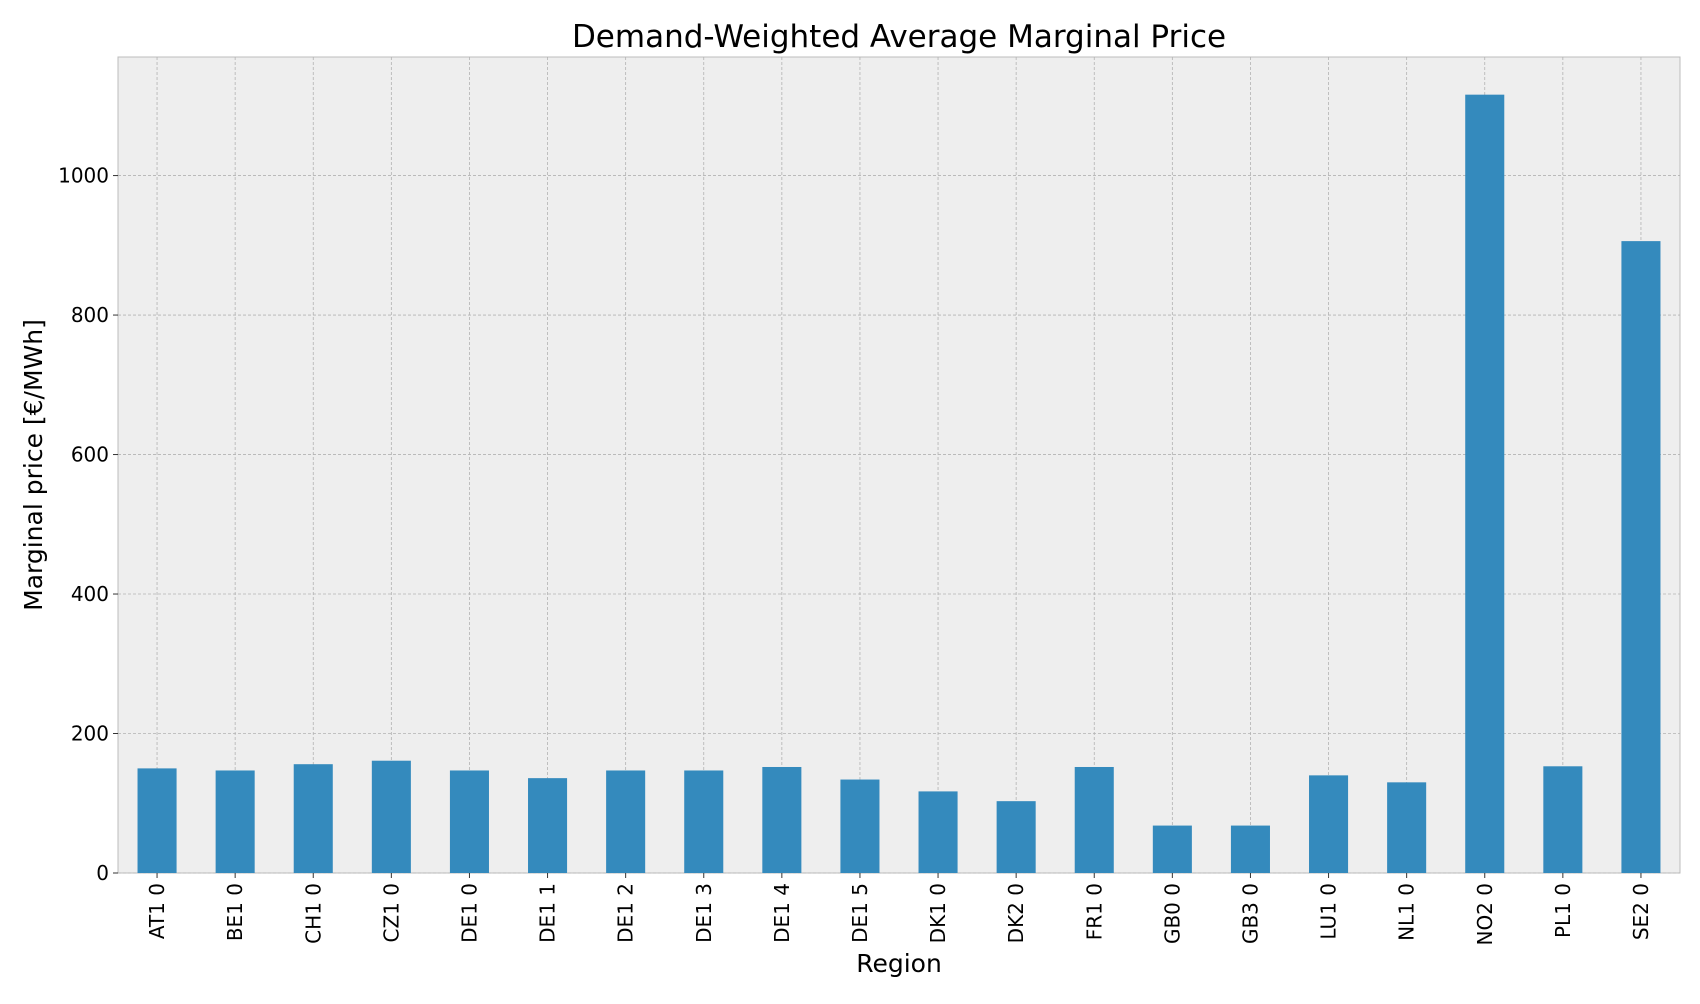 The image size is (1700, 1004). What do you see at coordinates (704, 913) in the screenshot?
I see `x-tick-label: DE1 3` at bounding box center [704, 913].